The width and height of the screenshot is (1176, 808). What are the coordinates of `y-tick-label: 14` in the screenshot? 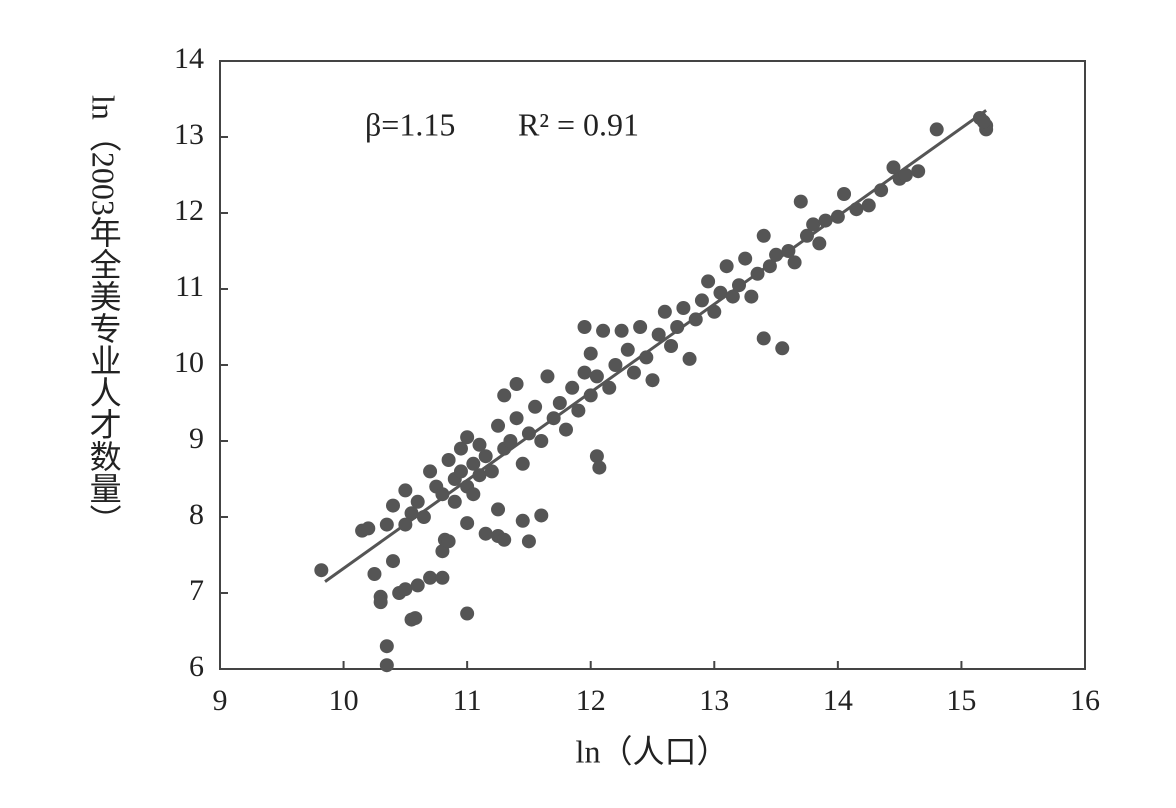 It's located at (189, 58).